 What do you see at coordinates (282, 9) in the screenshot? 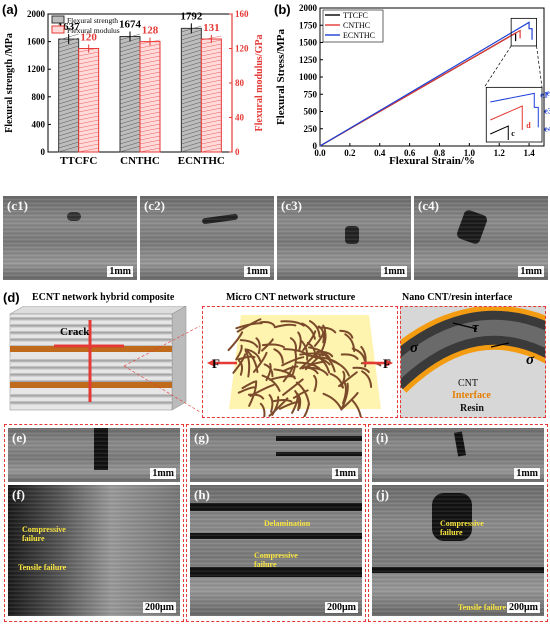
I see `panel-b-label: (b)` at bounding box center [282, 9].